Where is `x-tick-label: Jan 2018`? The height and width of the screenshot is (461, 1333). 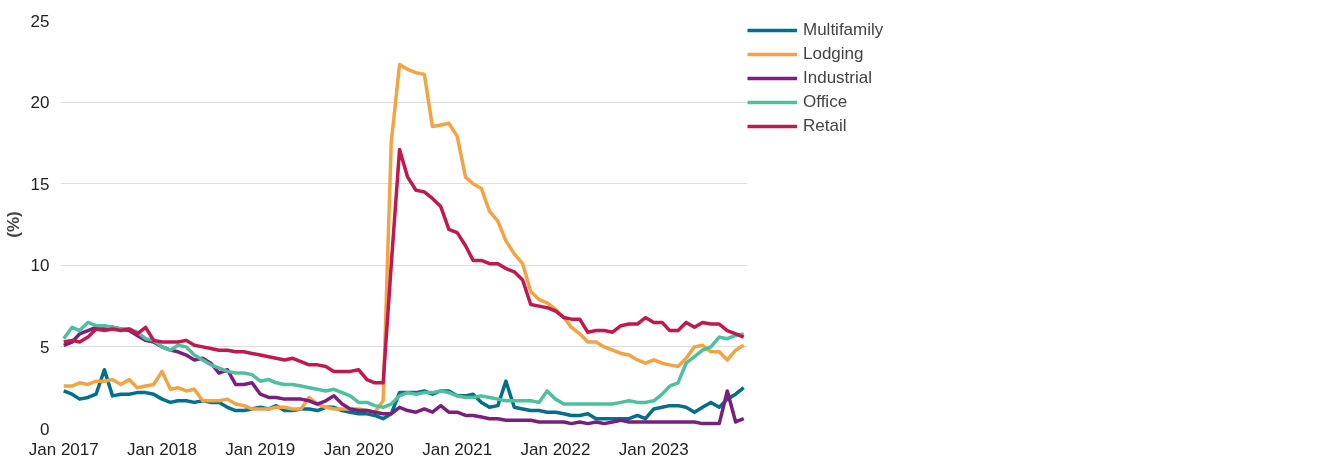
x-tick-label: Jan 2018 is located at coordinates (162, 449).